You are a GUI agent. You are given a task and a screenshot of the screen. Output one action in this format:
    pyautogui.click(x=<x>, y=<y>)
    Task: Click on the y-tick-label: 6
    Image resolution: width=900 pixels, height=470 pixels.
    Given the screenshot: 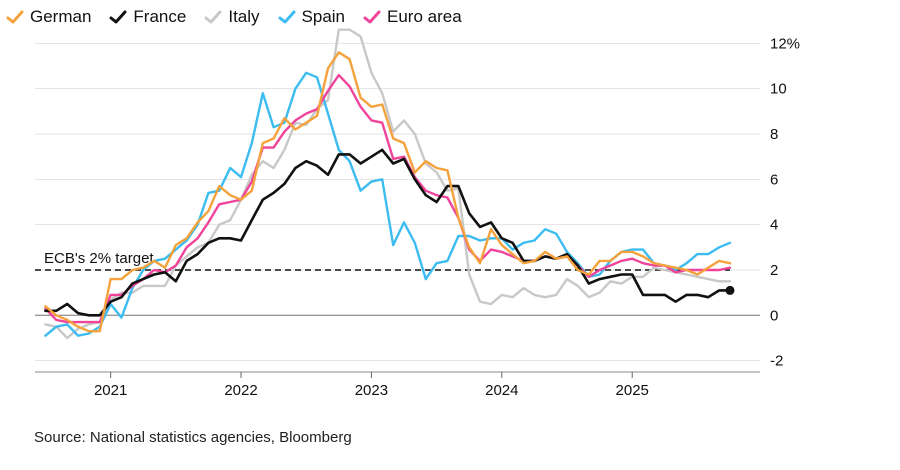 What is the action you would take?
    pyautogui.click(x=774, y=179)
    